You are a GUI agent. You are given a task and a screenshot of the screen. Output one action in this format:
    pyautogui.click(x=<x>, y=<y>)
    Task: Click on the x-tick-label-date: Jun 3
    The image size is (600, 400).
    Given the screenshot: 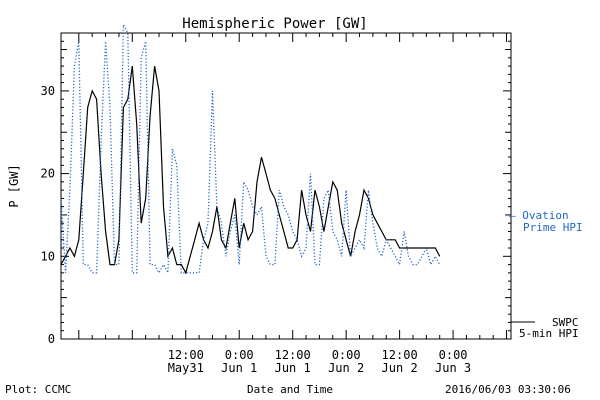 What is the action you would take?
    pyautogui.click(x=453, y=368)
    